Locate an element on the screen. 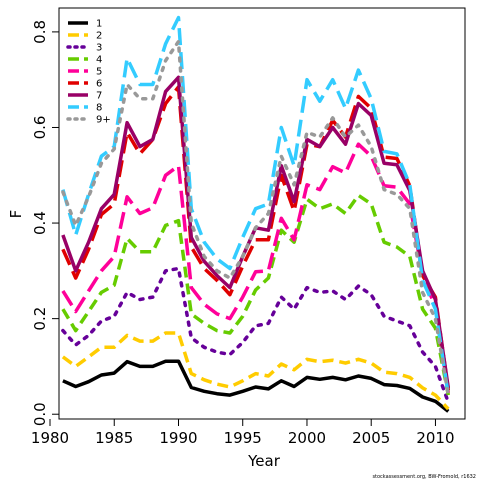  y-tick-label: 0.4 is located at coordinates (40, 223).